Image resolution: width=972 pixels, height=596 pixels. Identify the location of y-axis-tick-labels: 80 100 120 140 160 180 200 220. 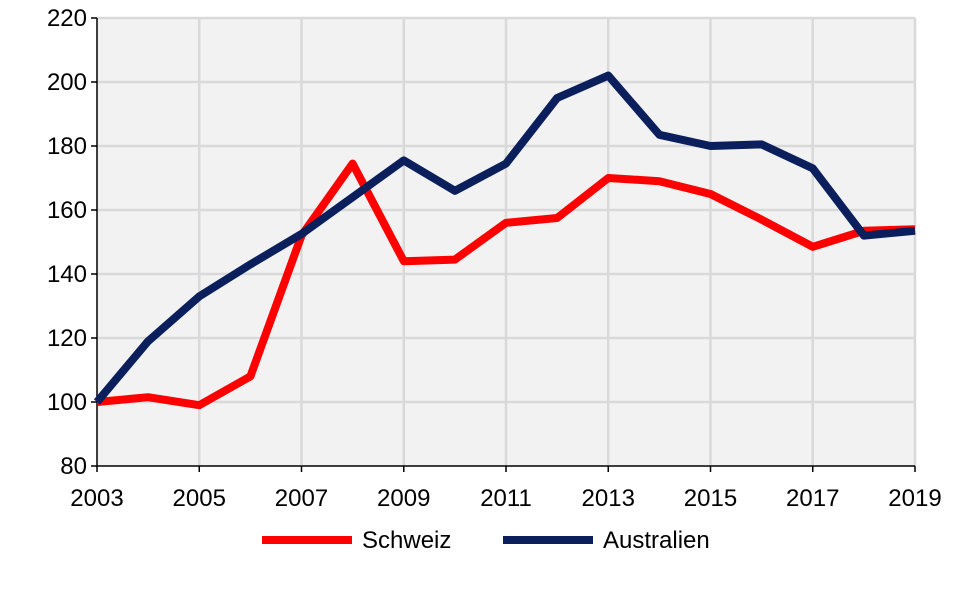
(67, 242).